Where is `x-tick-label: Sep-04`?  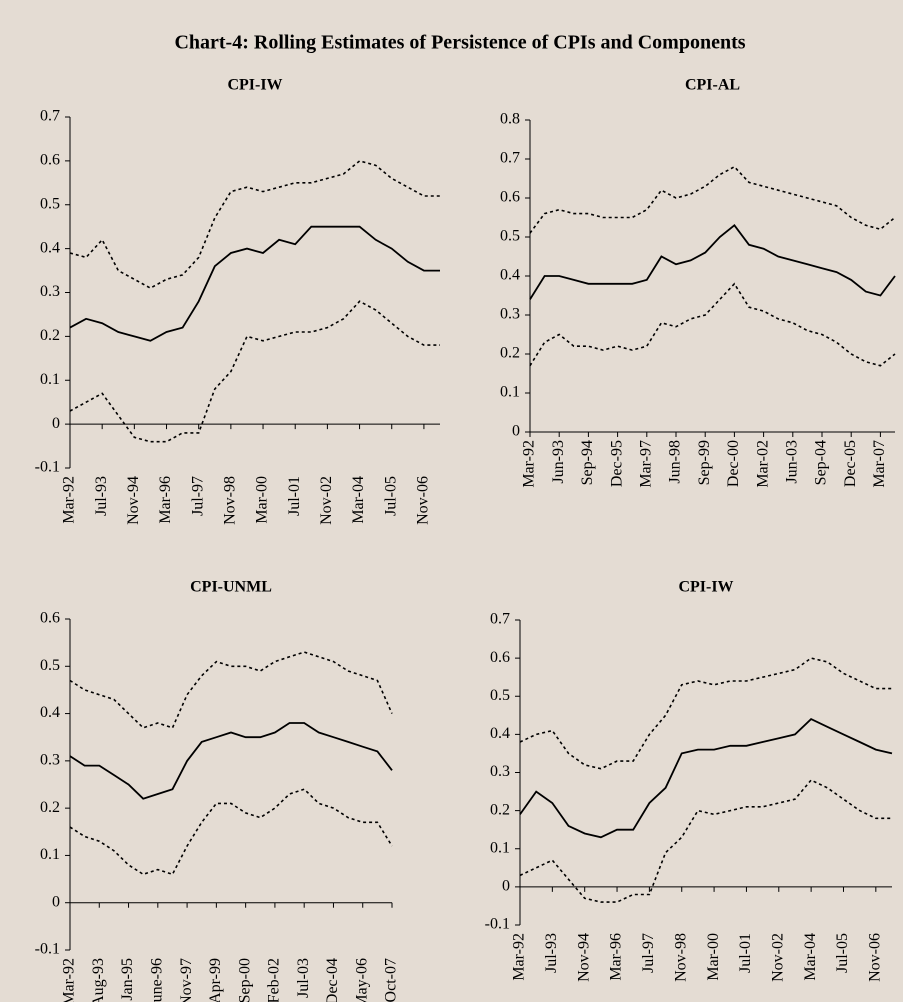
x-tick-label: Sep-04 is located at coordinates (821, 462).